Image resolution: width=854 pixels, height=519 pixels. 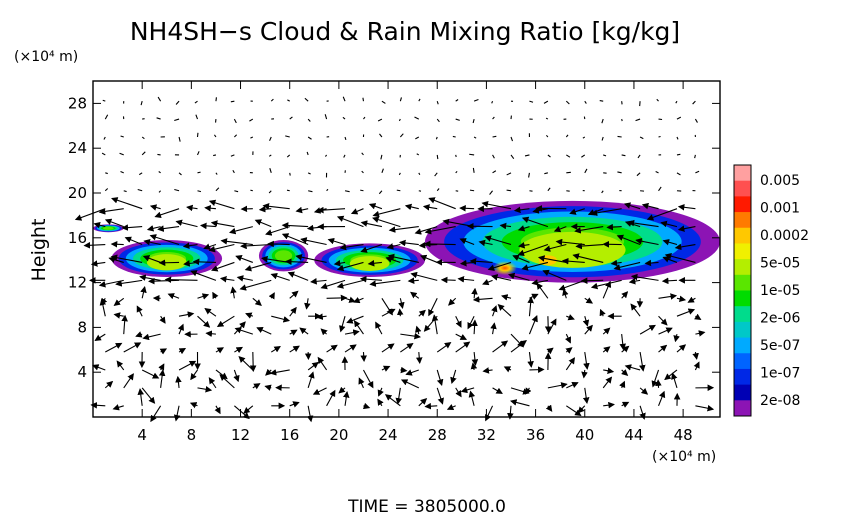 What do you see at coordinates (584, 435) in the screenshot?
I see `x-tick-label: 40` at bounding box center [584, 435].